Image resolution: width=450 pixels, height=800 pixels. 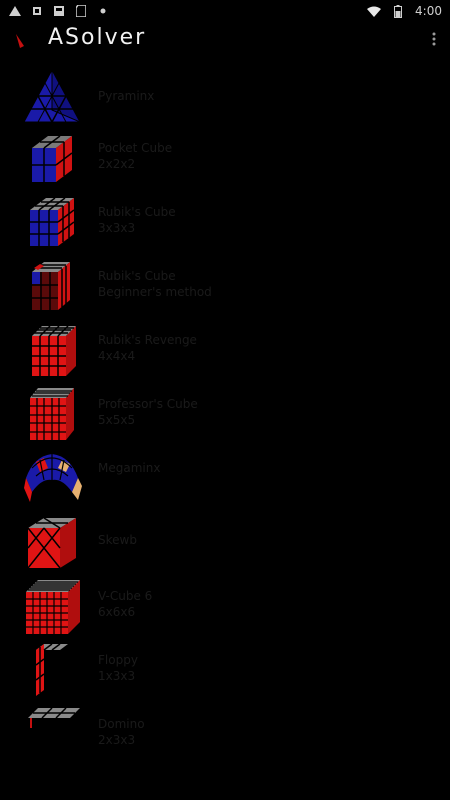 What do you see at coordinates (434, 39) in the screenshot?
I see `overflow-menu-icon` at bounding box center [434, 39].